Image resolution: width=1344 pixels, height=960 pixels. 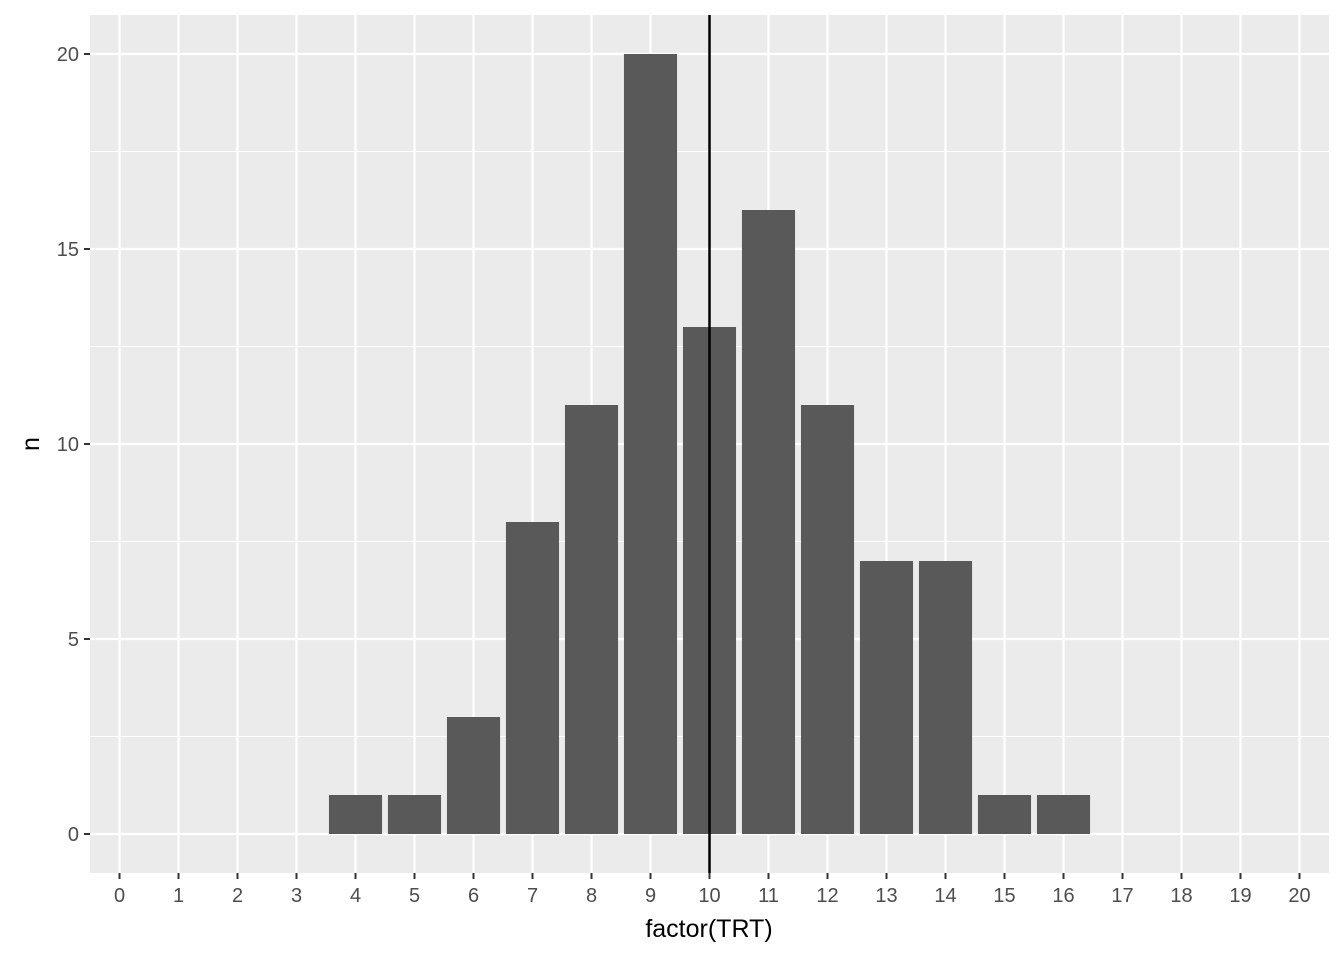 I want to click on x-tick-label: 14, so click(x=945, y=896).